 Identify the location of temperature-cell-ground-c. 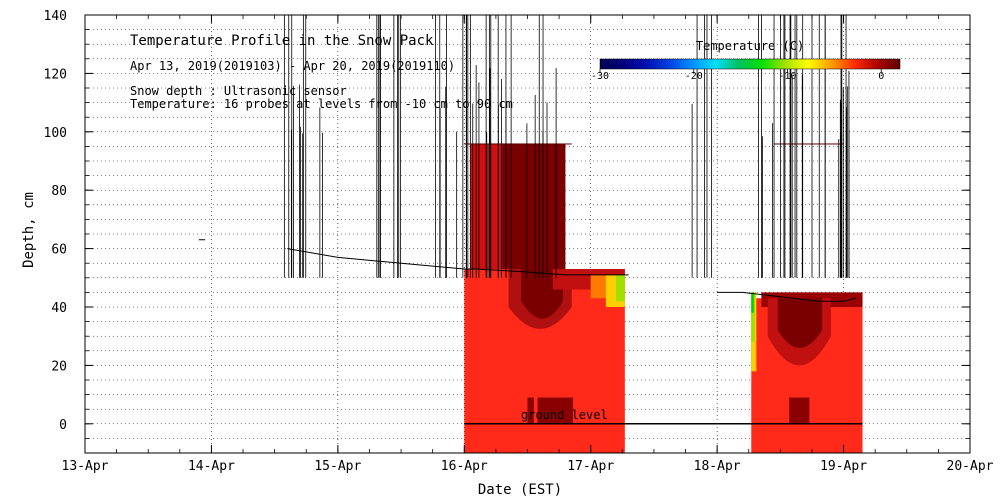
(799, 410).